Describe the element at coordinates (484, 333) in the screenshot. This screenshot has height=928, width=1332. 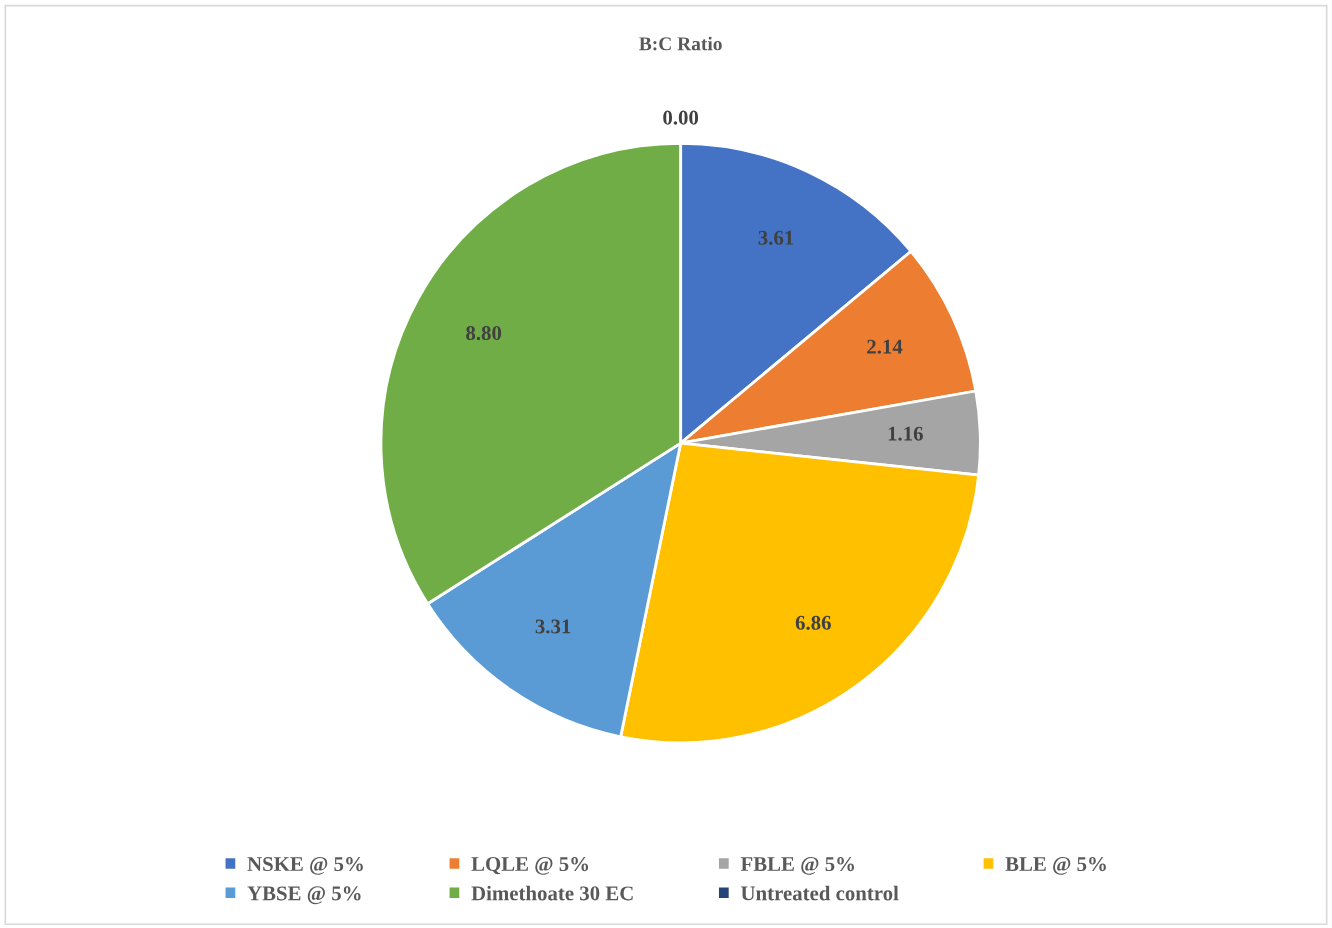
I see `data-label: 8.80` at that location.